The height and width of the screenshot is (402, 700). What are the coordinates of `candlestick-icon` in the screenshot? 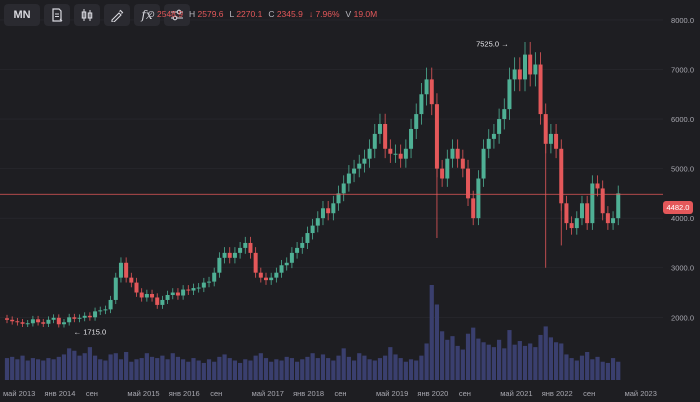 It's located at (87, 15).